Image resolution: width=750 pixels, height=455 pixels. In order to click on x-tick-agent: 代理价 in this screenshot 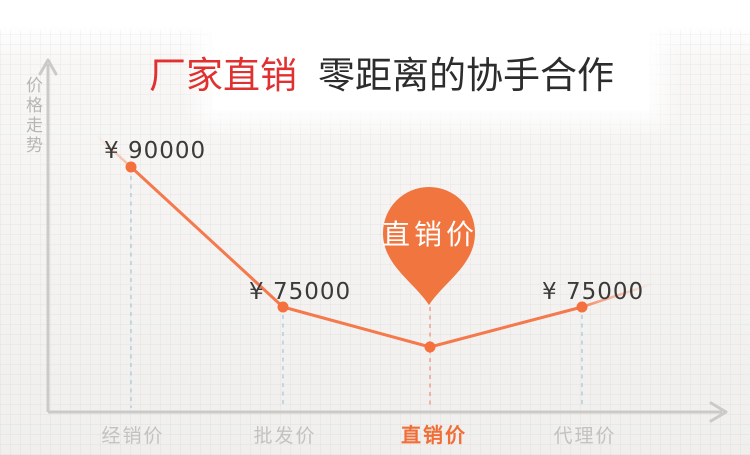, I will do `click(585, 436)`.